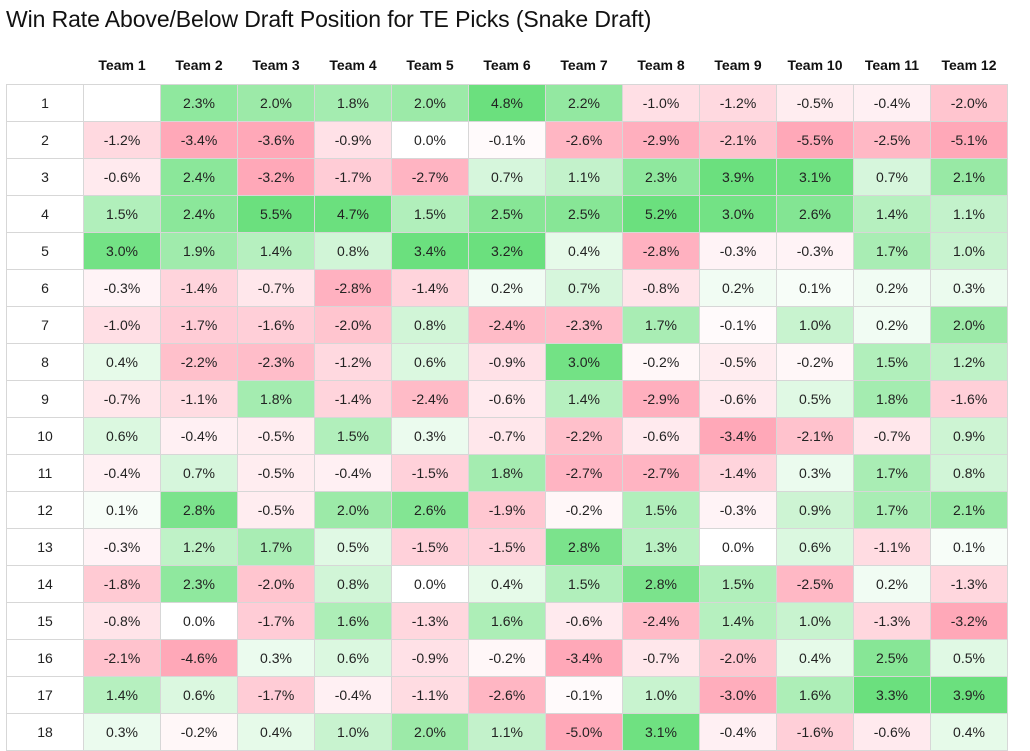 The height and width of the screenshot is (751, 1030). Describe the element at coordinates (122, 583) in the screenshot. I see `heatmap-cell: -1.8%` at that location.